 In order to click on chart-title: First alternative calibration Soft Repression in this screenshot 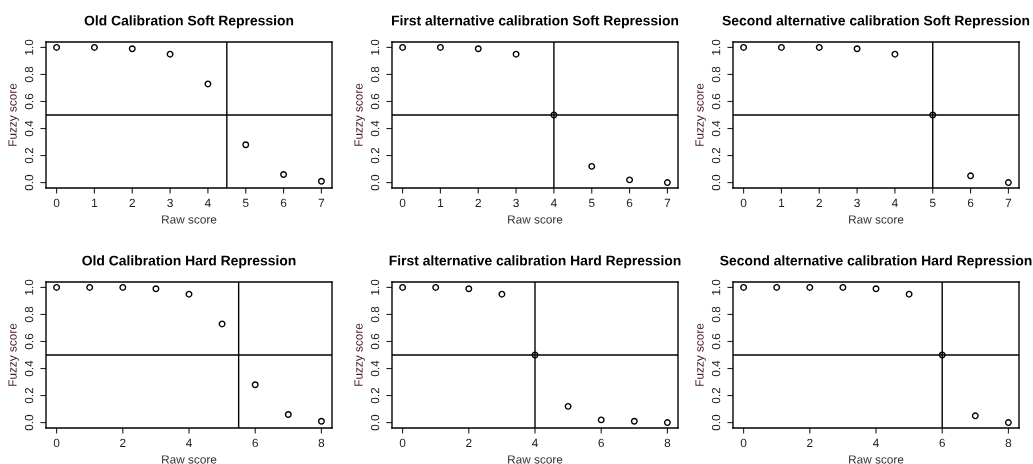, I will do `click(535, 22)`.